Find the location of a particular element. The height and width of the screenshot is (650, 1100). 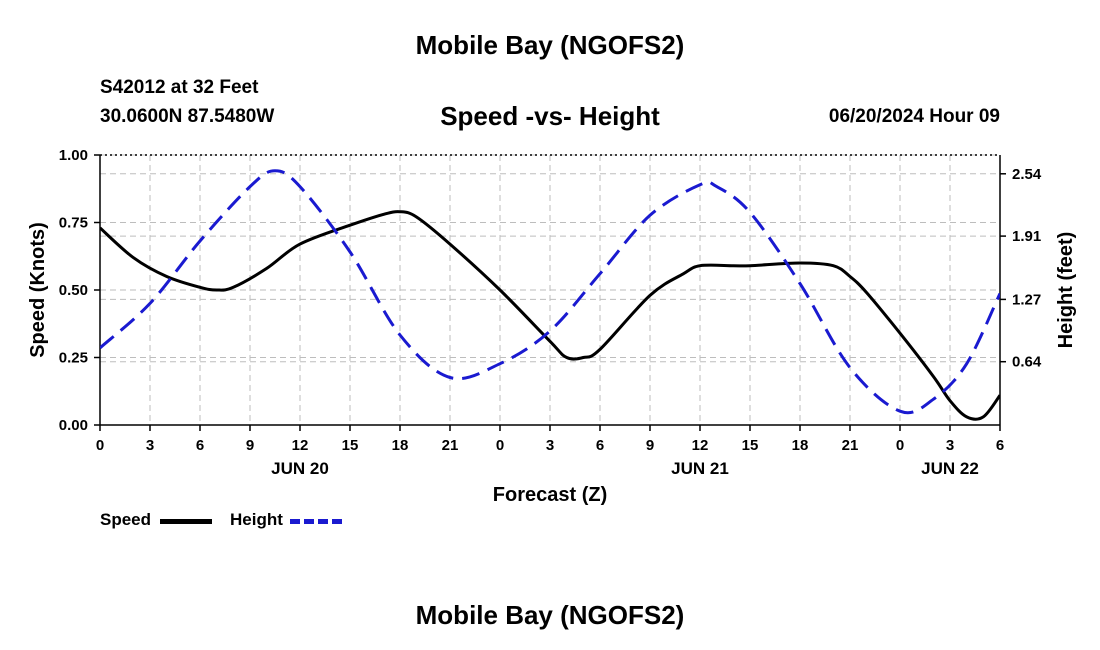

y-right-axis-title: Height (feet) is located at coordinates (1066, 290).